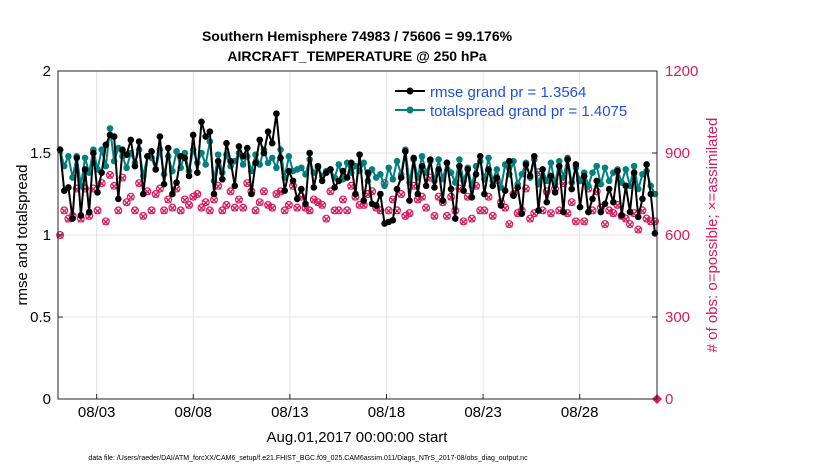 The width and height of the screenshot is (830, 470). I want to click on right-tick-label: 300, so click(677, 317).